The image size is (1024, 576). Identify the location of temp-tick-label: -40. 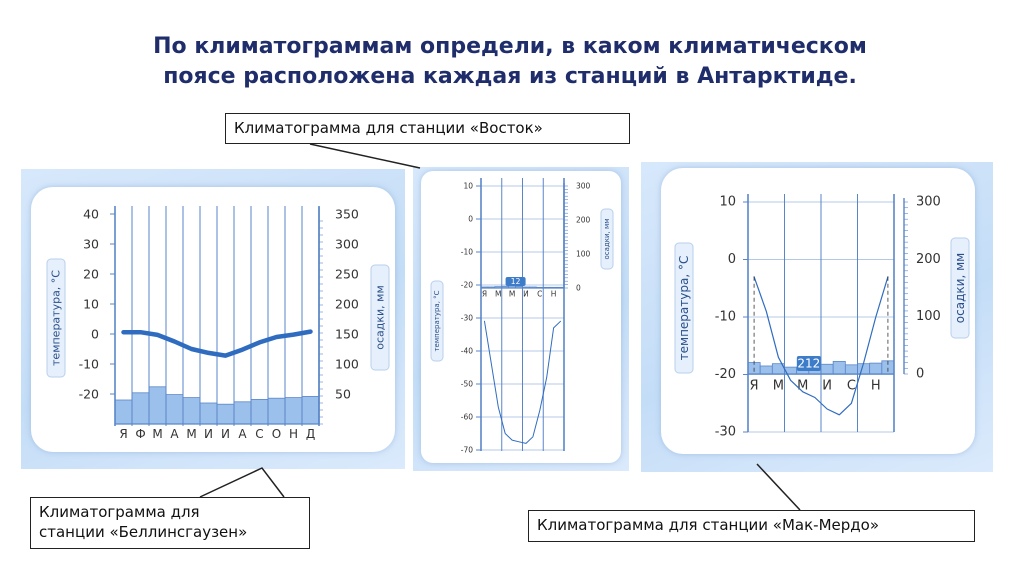
(467, 351).